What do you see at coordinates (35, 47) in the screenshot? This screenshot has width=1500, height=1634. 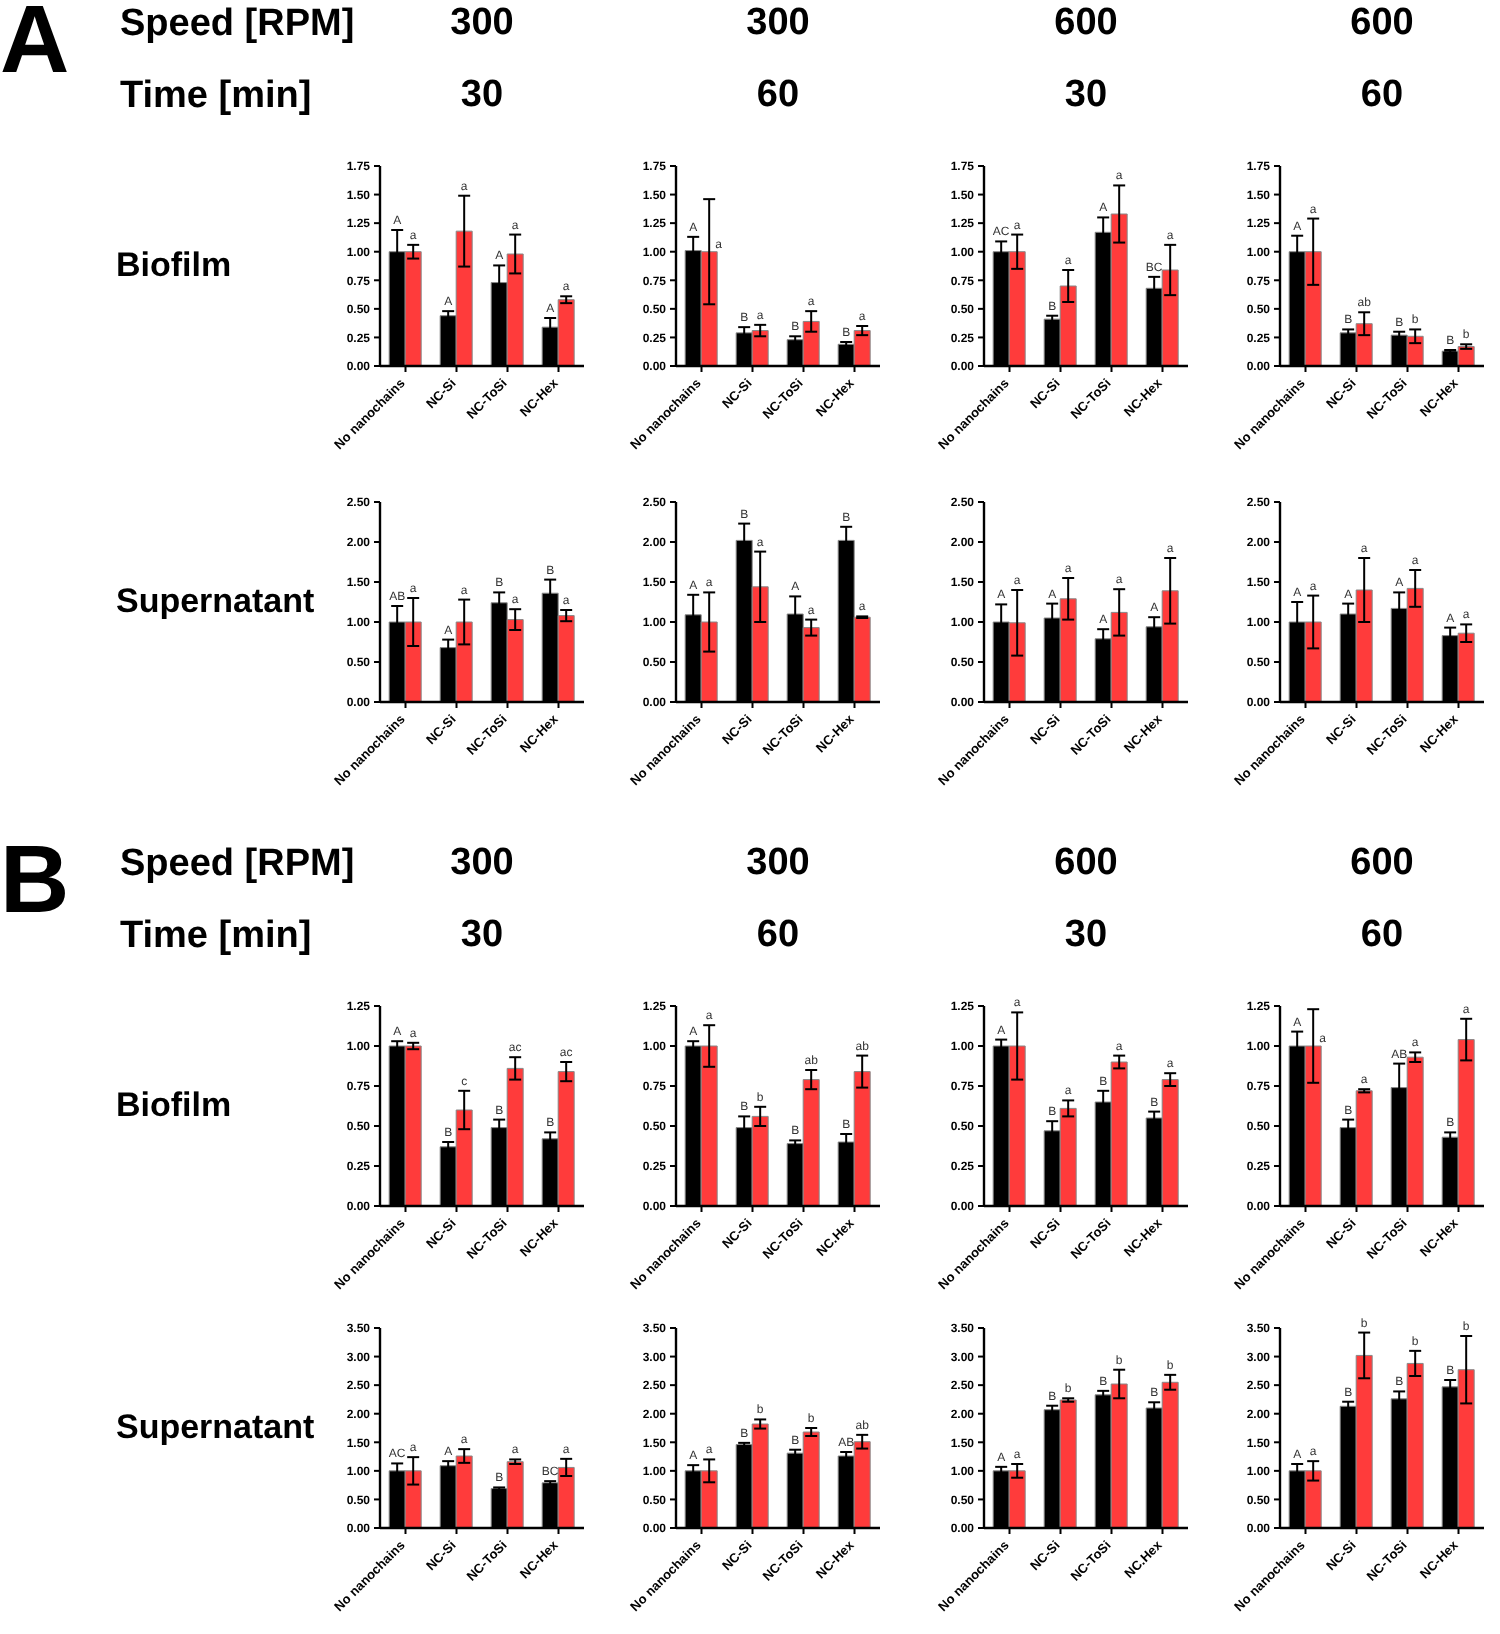 I see `text: A` at bounding box center [35, 47].